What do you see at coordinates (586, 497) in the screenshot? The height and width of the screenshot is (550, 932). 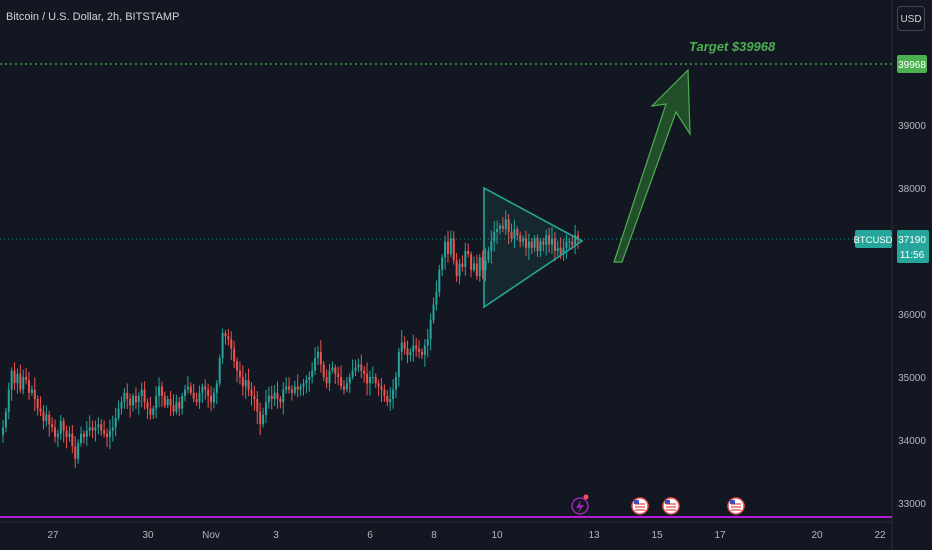 I see `event-dot` at bounding box center [586, 497].